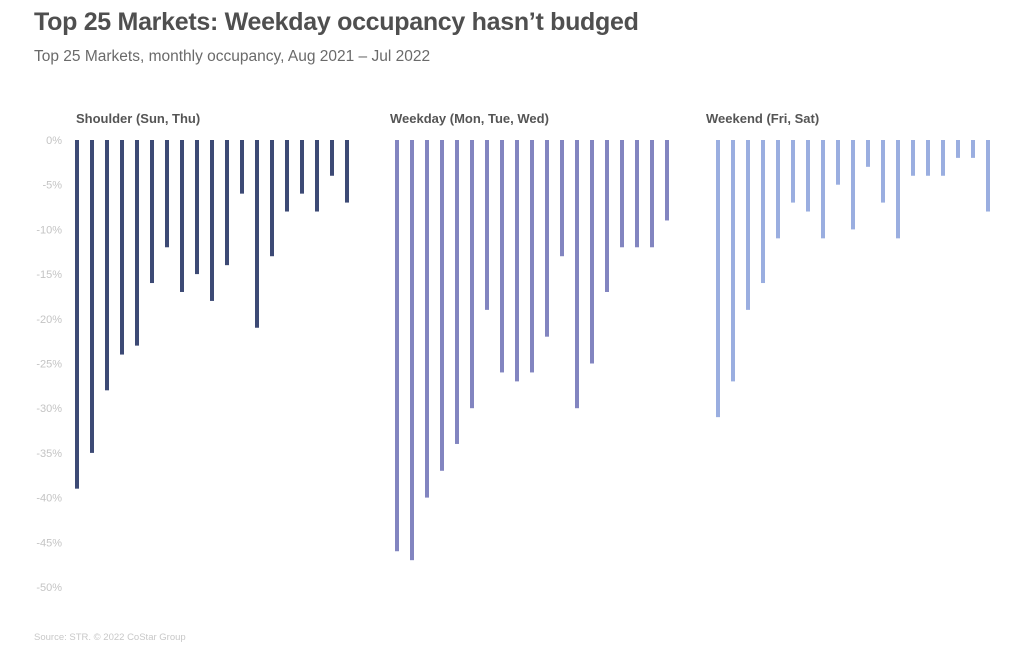 The width and height of the screenshot is (1024, 658). Describe the element at coordinates (49, 409) in the screenshot. I see `y-tick-label: -30%` at that location.